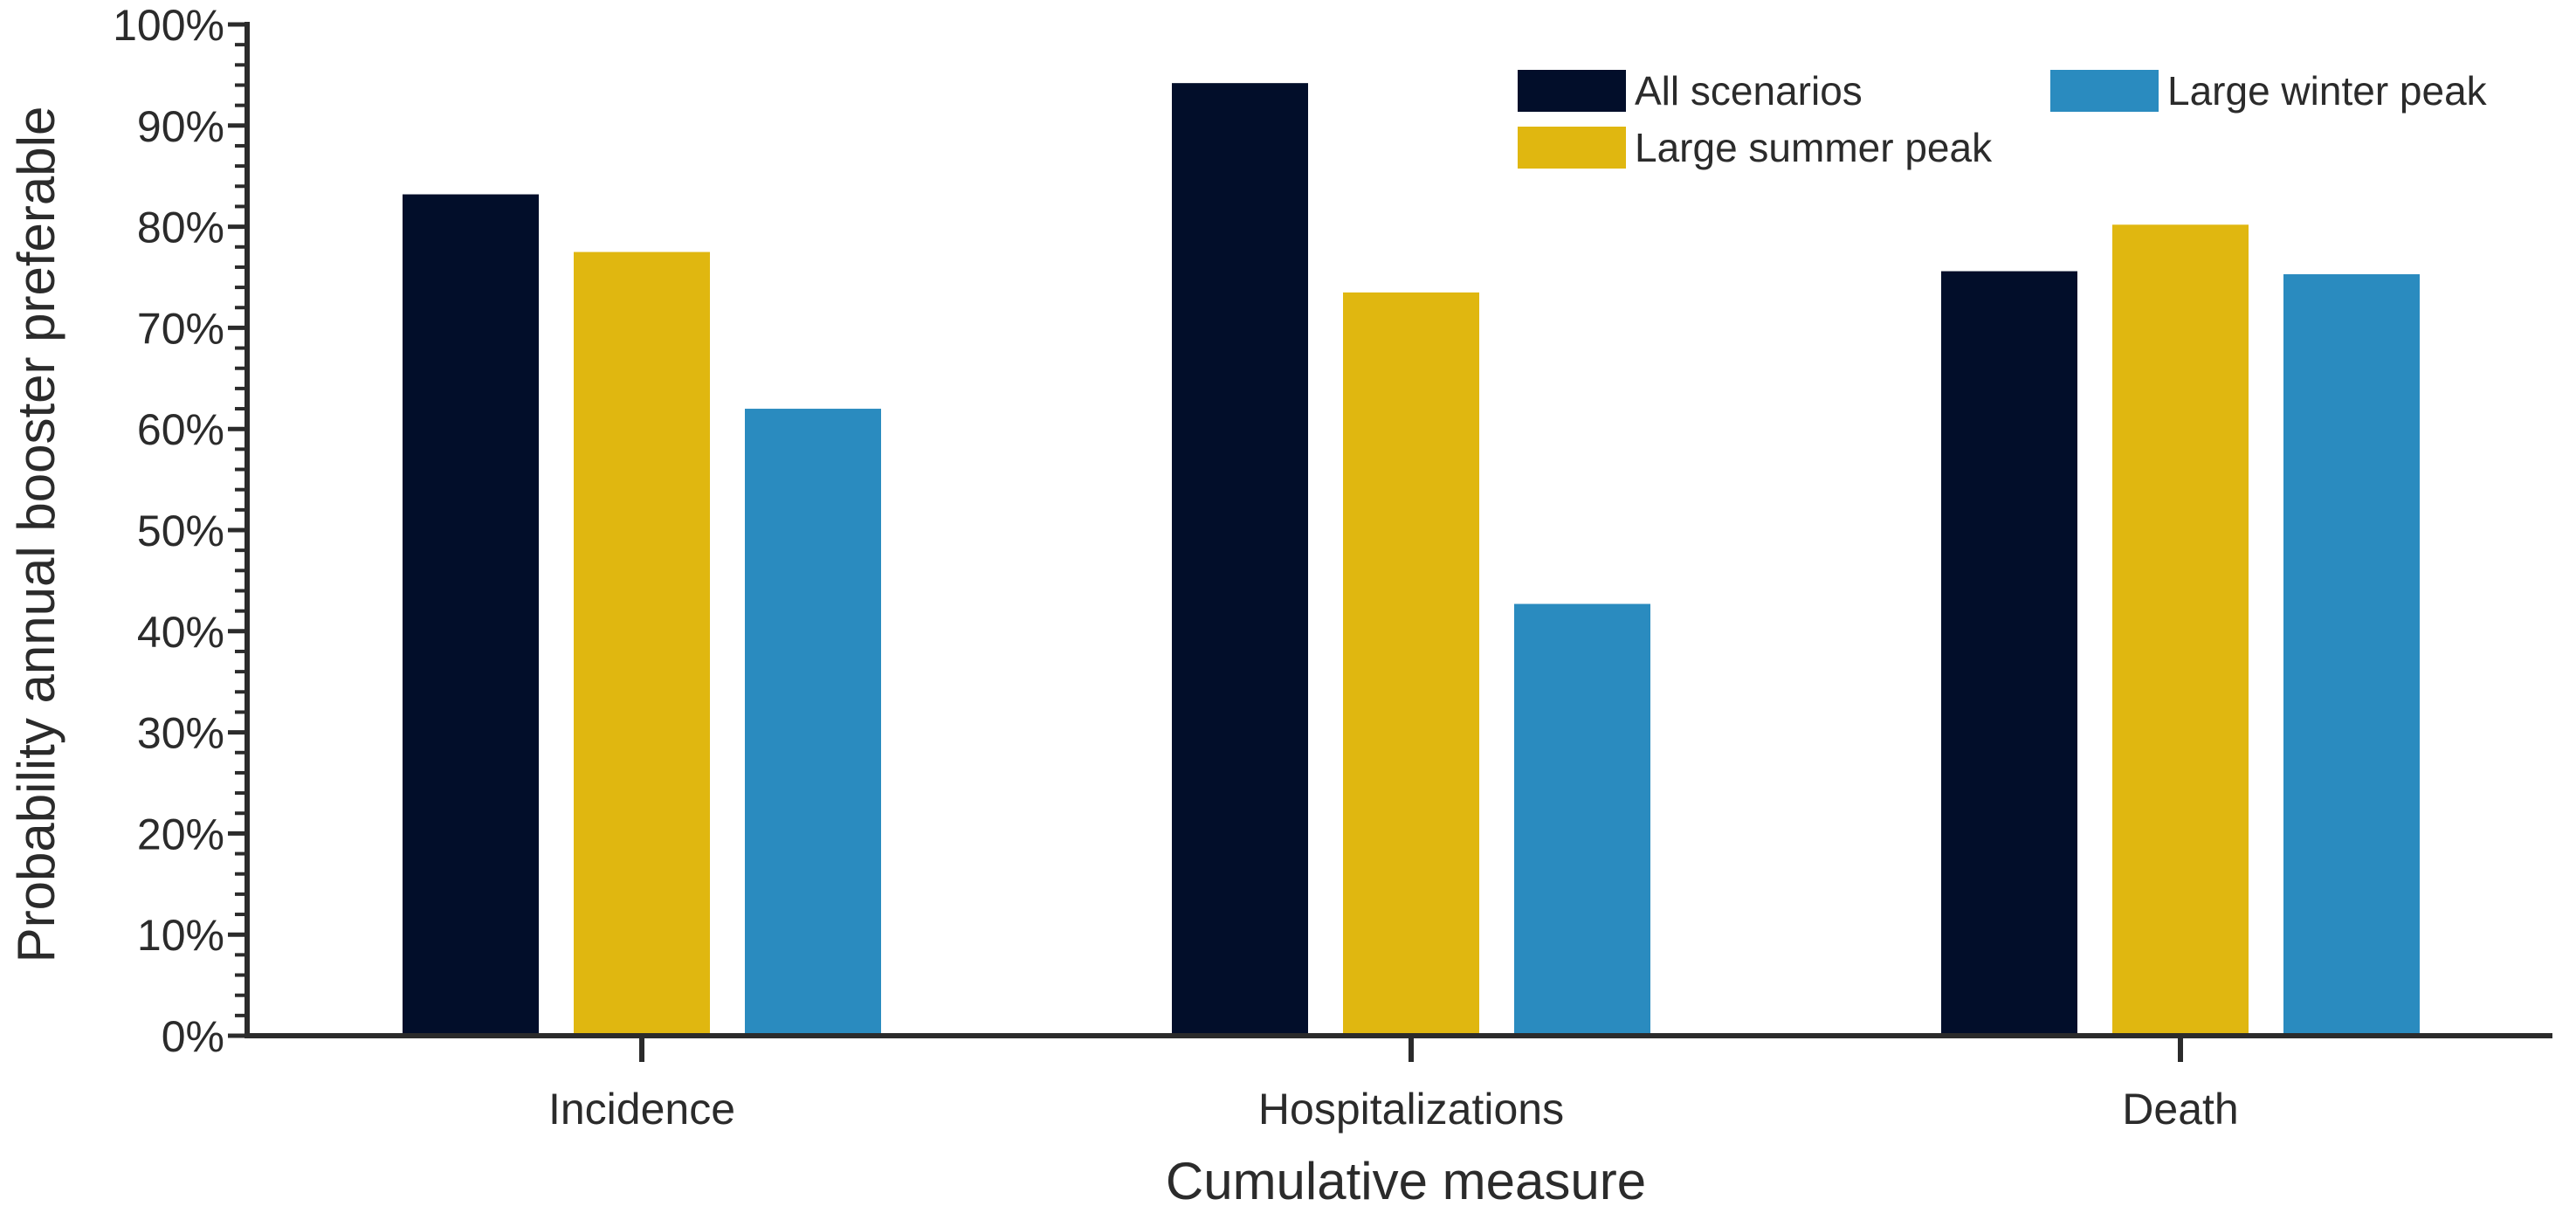 The image size is (2576, 1220). I want to click on y-tick-label: 90%, so click(180, 126).